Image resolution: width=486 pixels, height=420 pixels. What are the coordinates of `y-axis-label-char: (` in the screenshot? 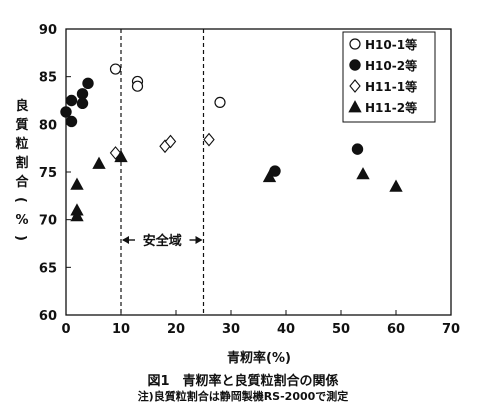 It's located at (20, 200).